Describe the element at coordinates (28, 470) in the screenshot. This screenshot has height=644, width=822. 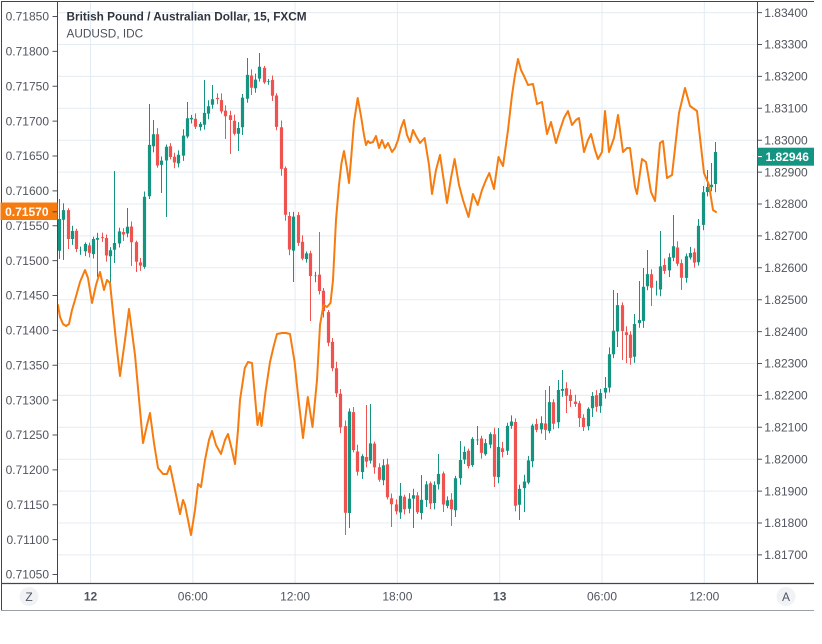
I see `svg-text: 0.71200` at that location.